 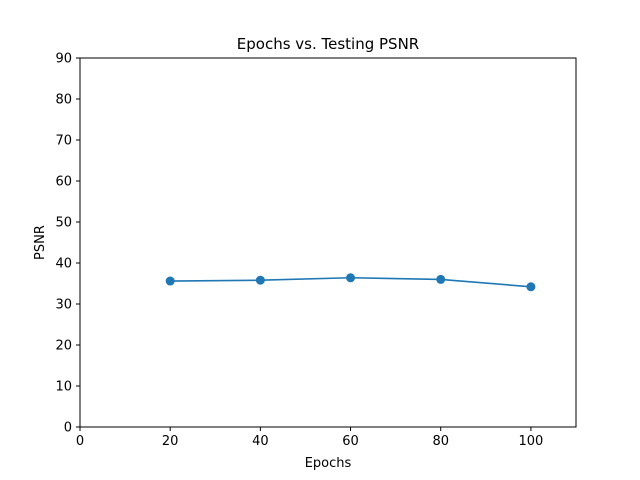 What do you see at coordinates (328, 463) in the screenshot?
I see `x-axis-label: Epochs` at bounding box center [328, 463].